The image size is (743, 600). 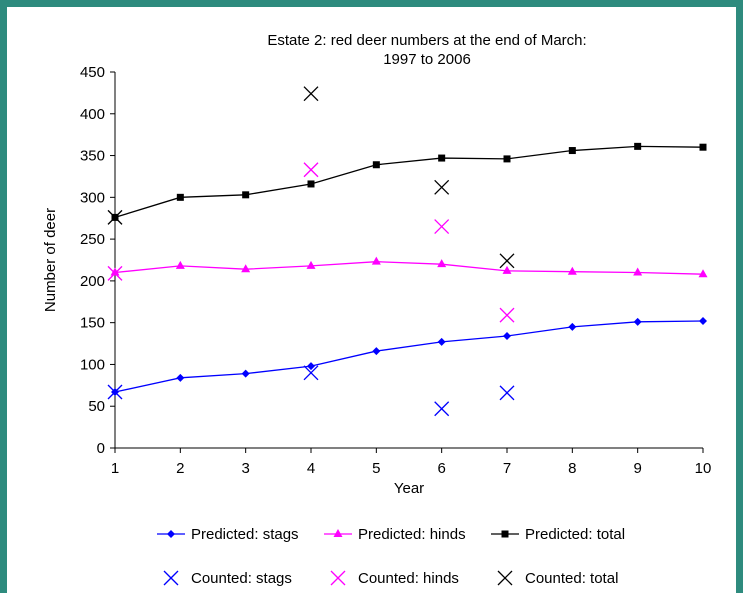 I want to click on x-tick-label: 5, so click(x=376, y=468).